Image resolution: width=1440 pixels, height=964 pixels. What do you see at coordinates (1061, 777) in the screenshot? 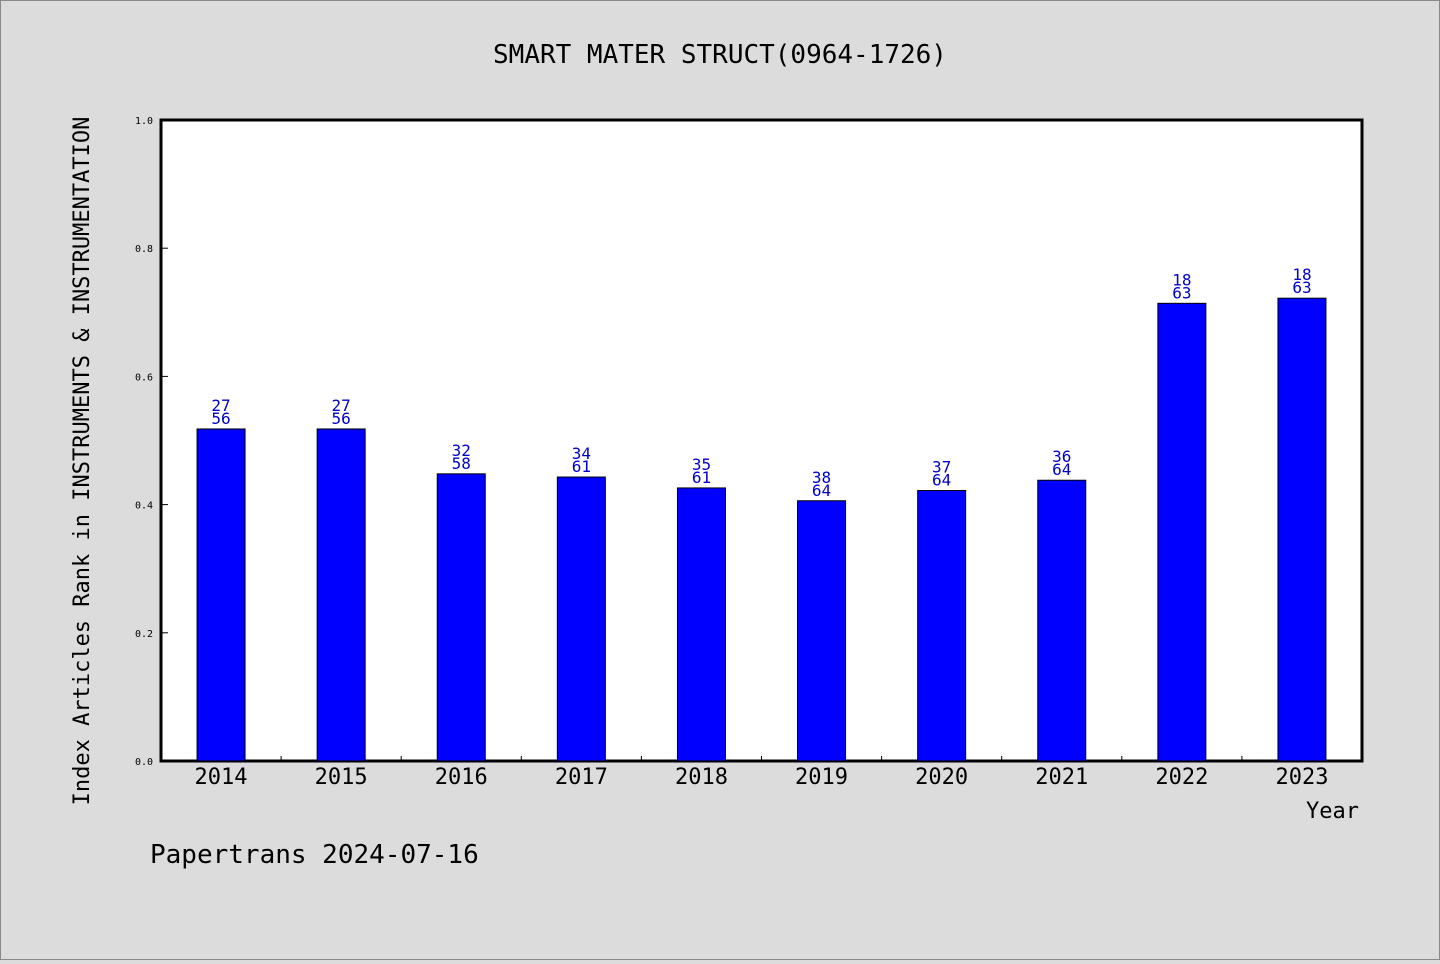
I see `x-tick-label: 2021` at bounding box center [1061, 777].